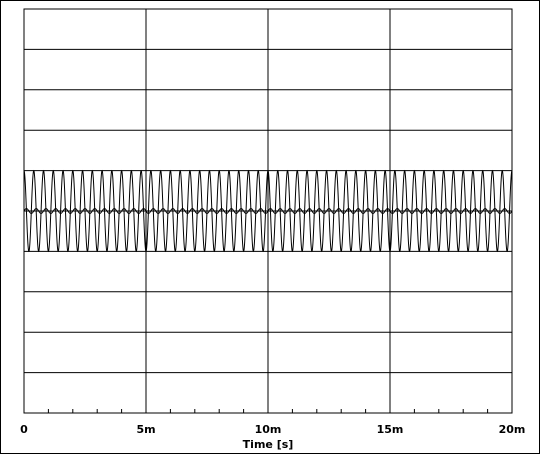  What do you see at coordinates (390, 429) in the screenshot?
I see `x-tick-label: 15m` at bounding box center [390, 429].